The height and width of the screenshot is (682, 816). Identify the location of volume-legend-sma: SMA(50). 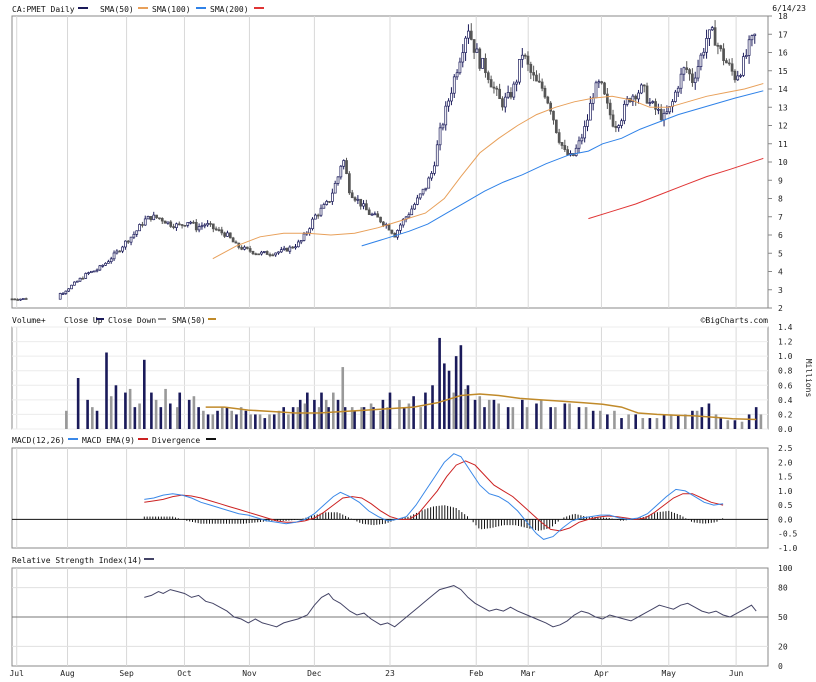
(189, 320).